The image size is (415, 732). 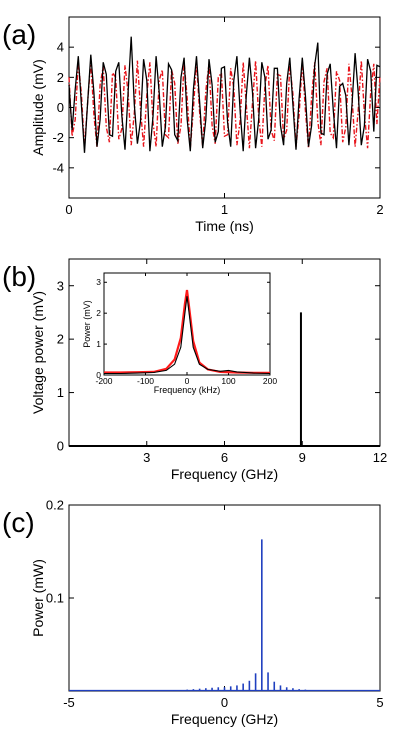 What do you see at coordinates (98, 344) in the screenshot?
I see `inset-y-tick-label: 1` at bounding box center [98, 344].